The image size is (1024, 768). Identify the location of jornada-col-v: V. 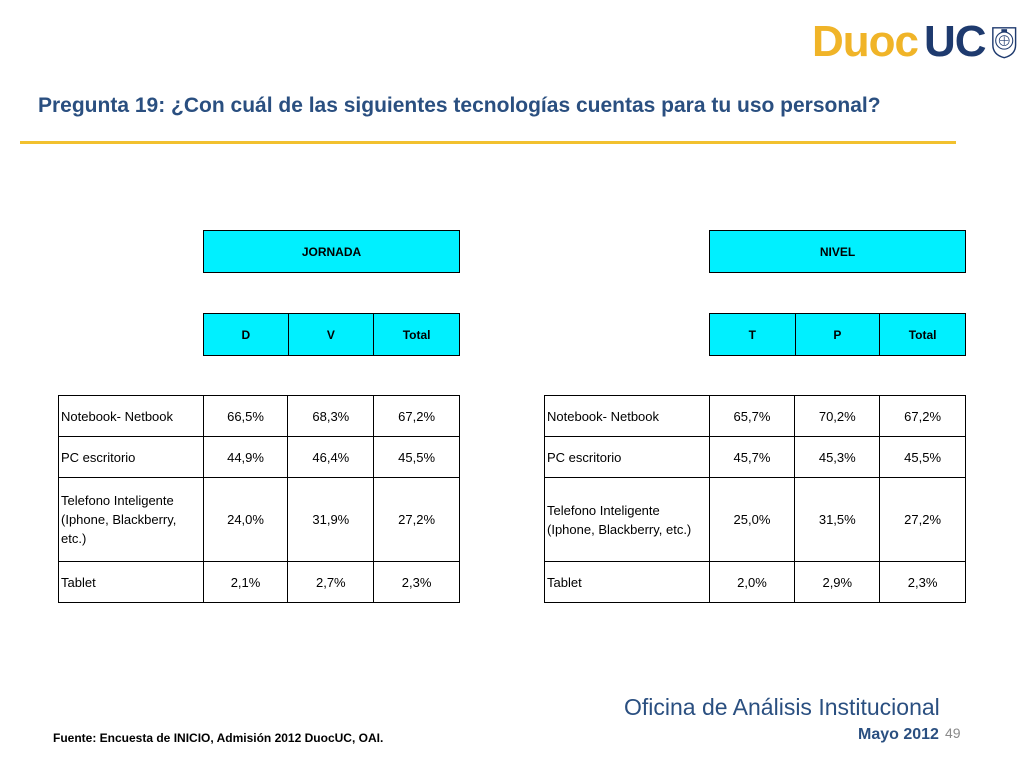
(331, 334).